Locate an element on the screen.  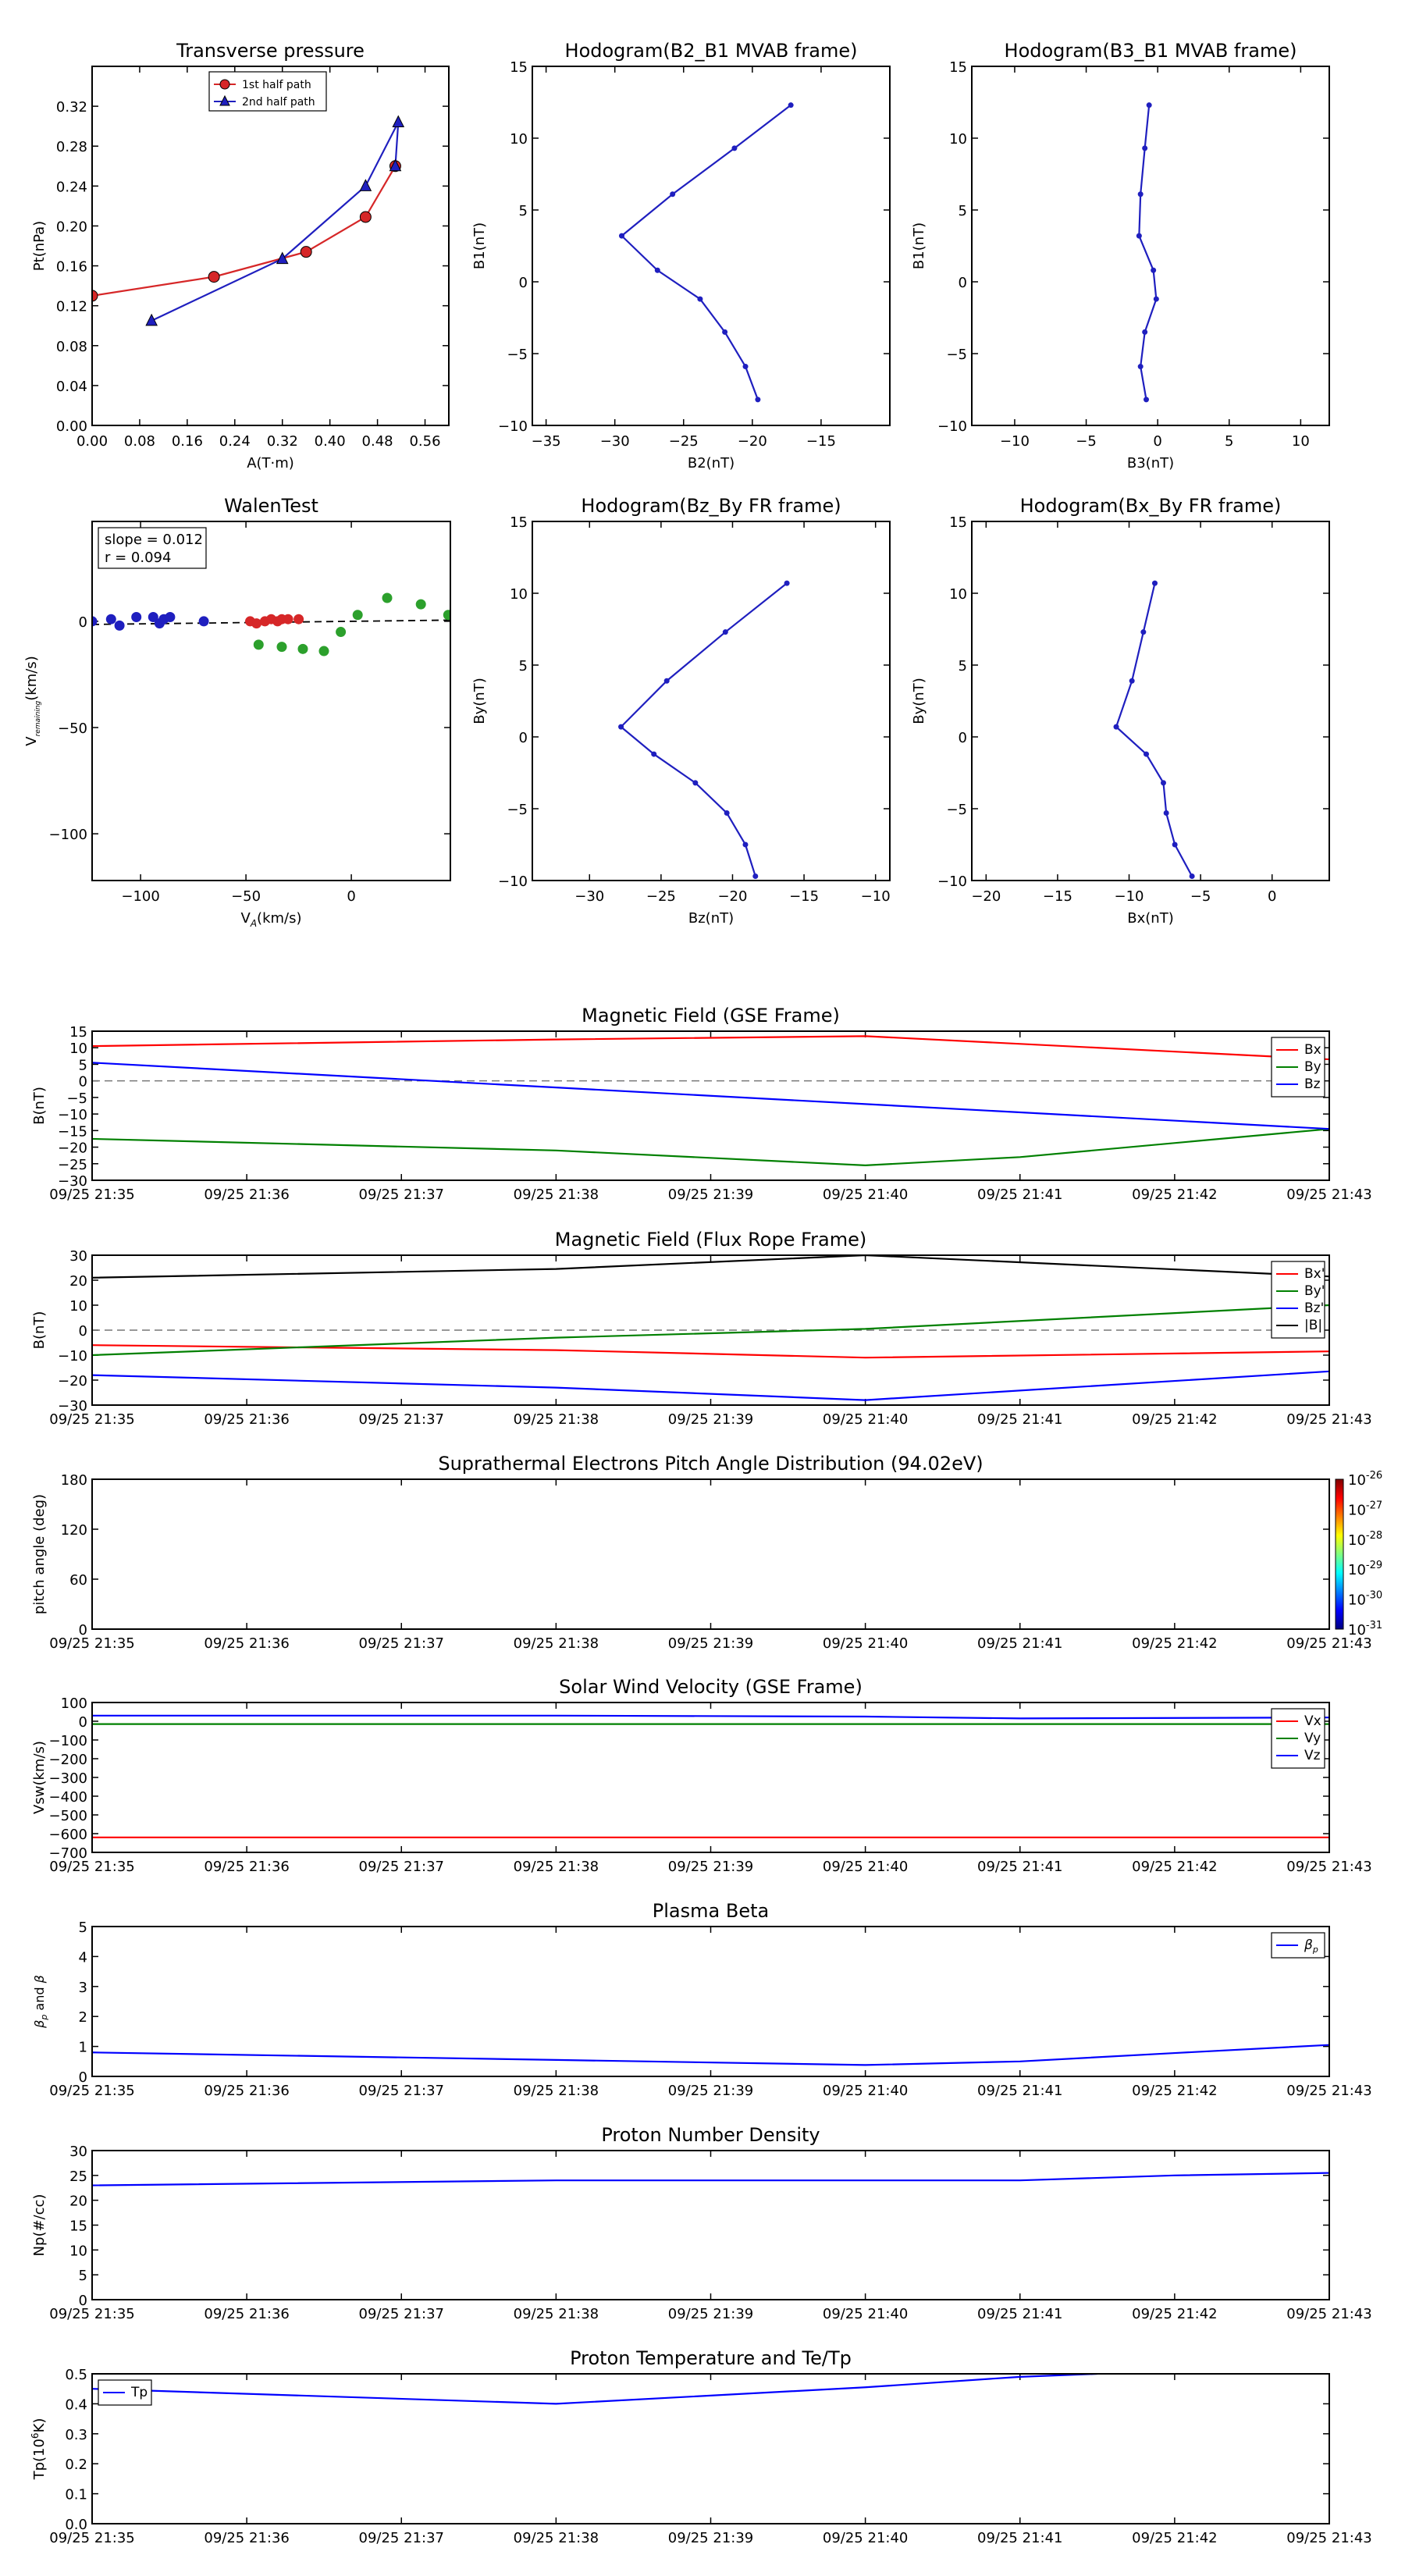
colorbar is located at coordinates (1340, 1554).